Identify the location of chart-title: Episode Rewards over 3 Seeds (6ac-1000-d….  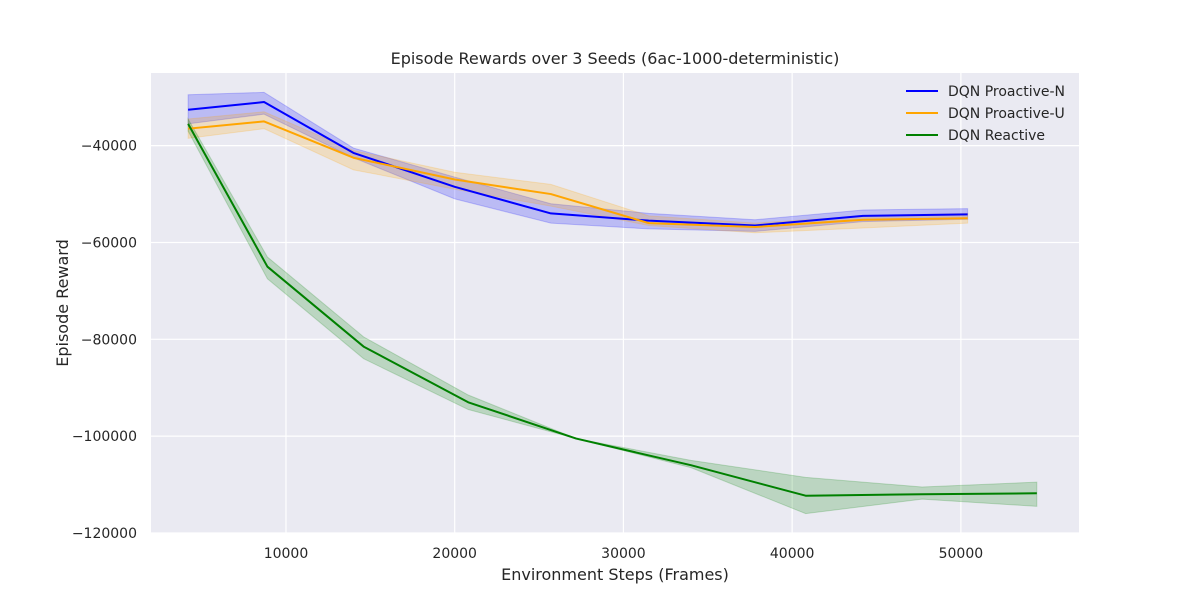
(615, 58).